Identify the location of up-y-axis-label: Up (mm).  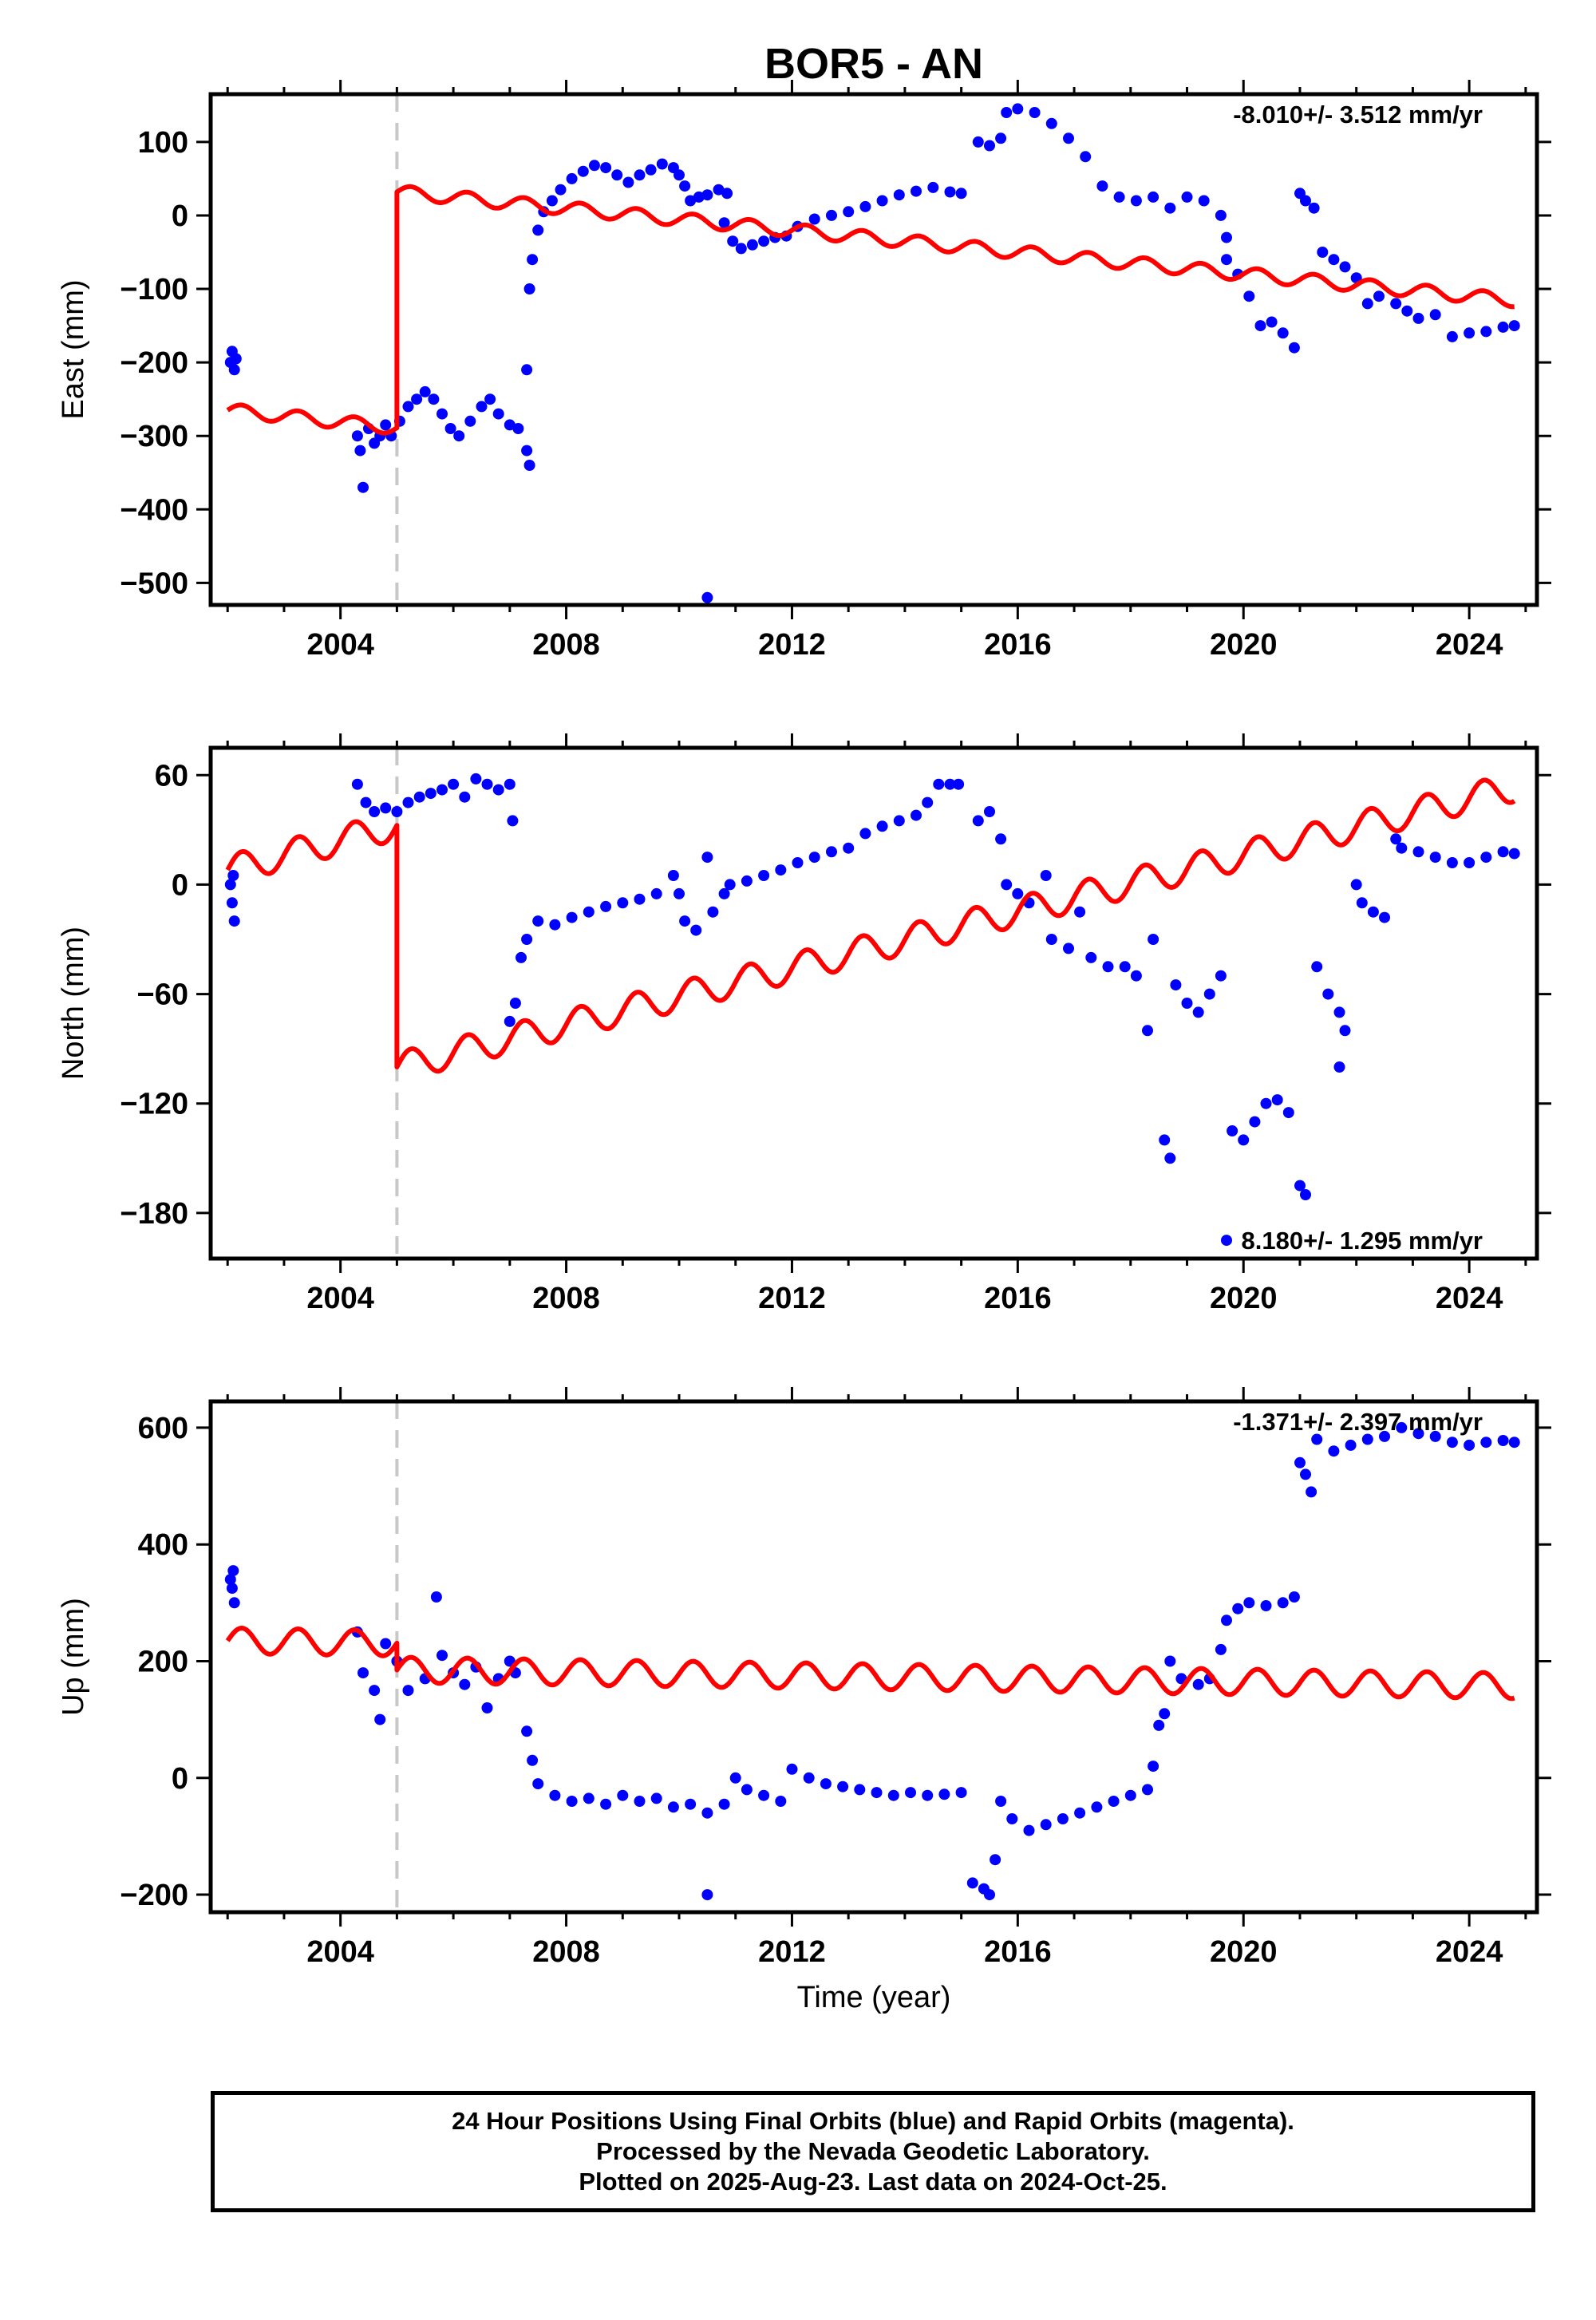
(73, 1657).